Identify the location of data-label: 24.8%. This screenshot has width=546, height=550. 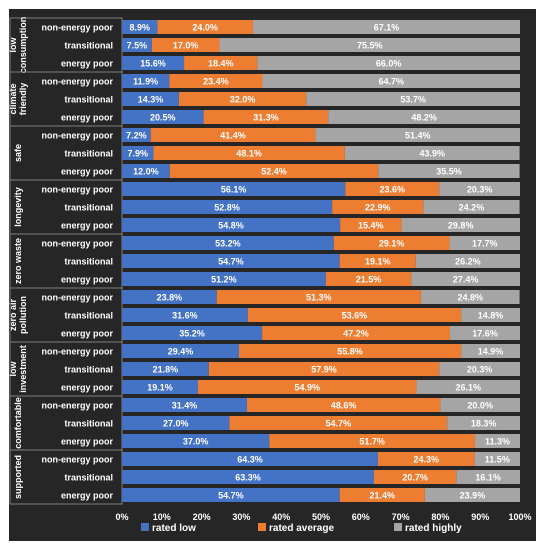
(470, 298).